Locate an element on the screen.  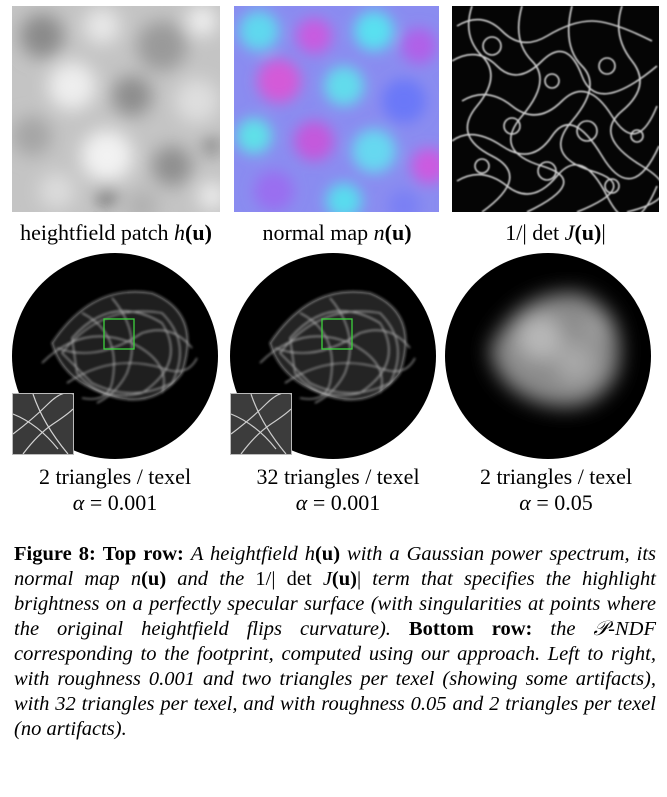
bottom-label-3: 2 triangles / texel α = 0.05 is located at coordinates (553, 490).